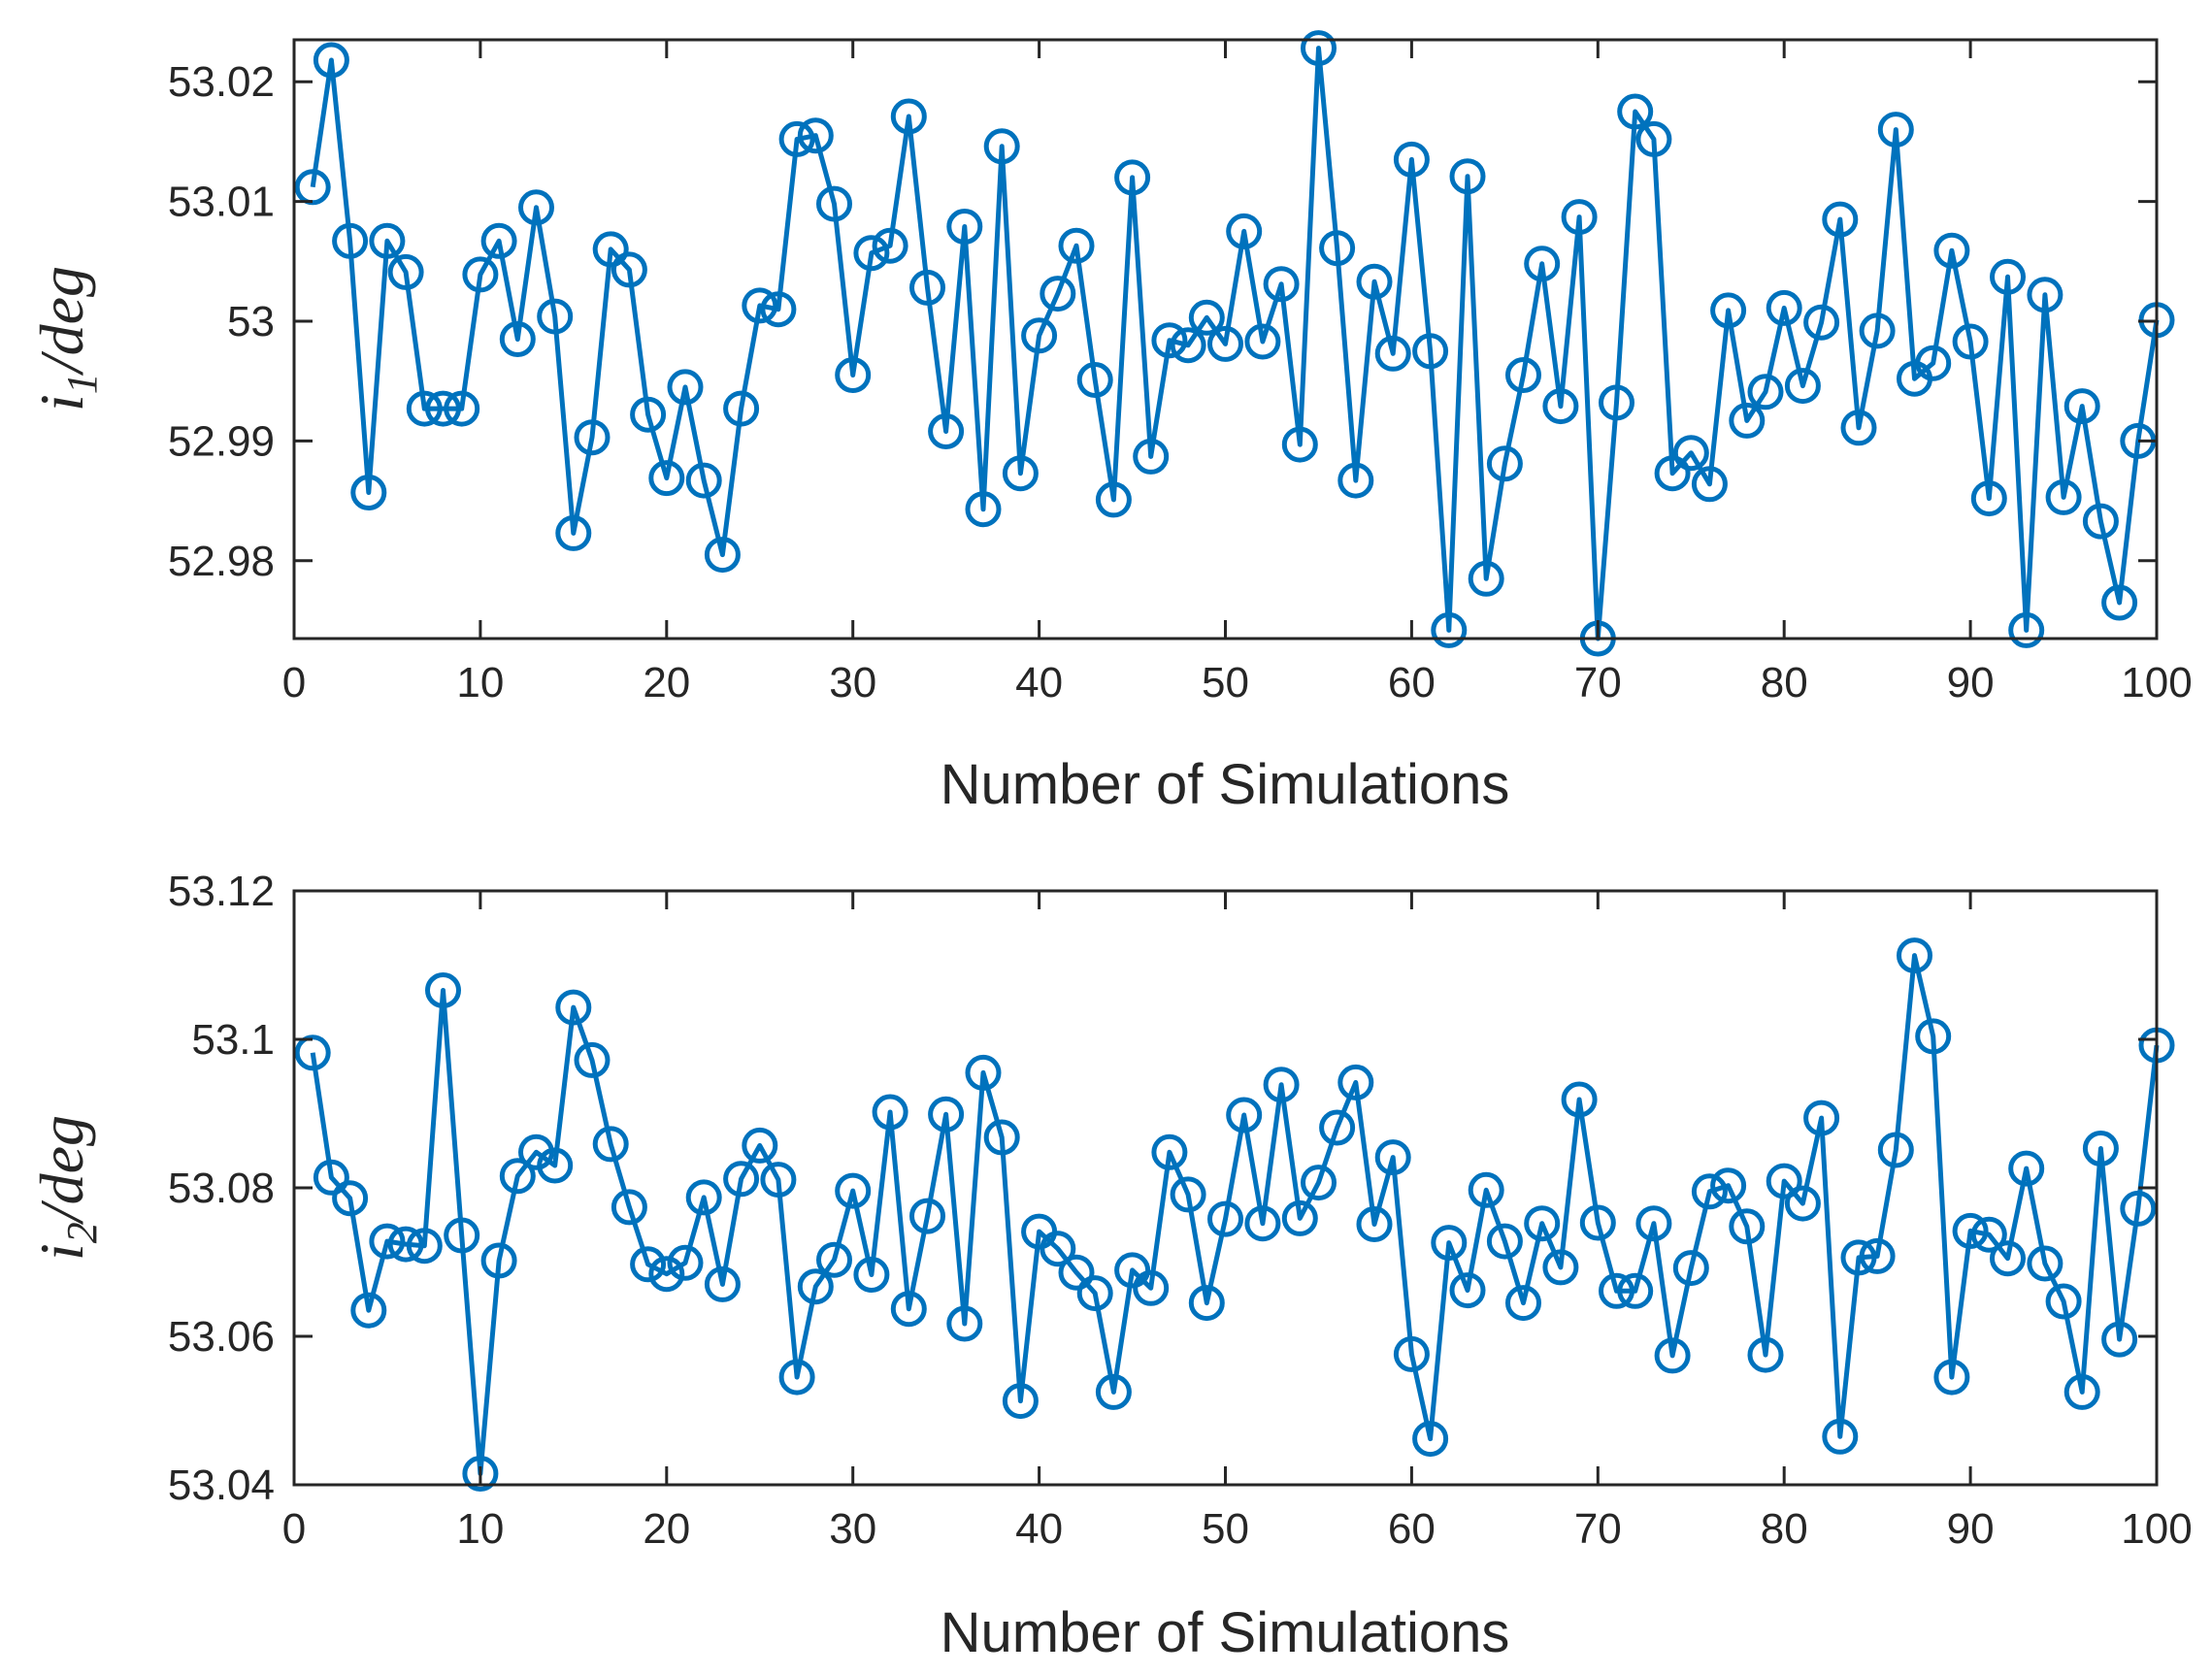 The image size is (2212, 1675). What do you see at coordinates (1971, 682) in the screenshot?
I see `x-tick-label: 90` at bounding box center [1971, 682].